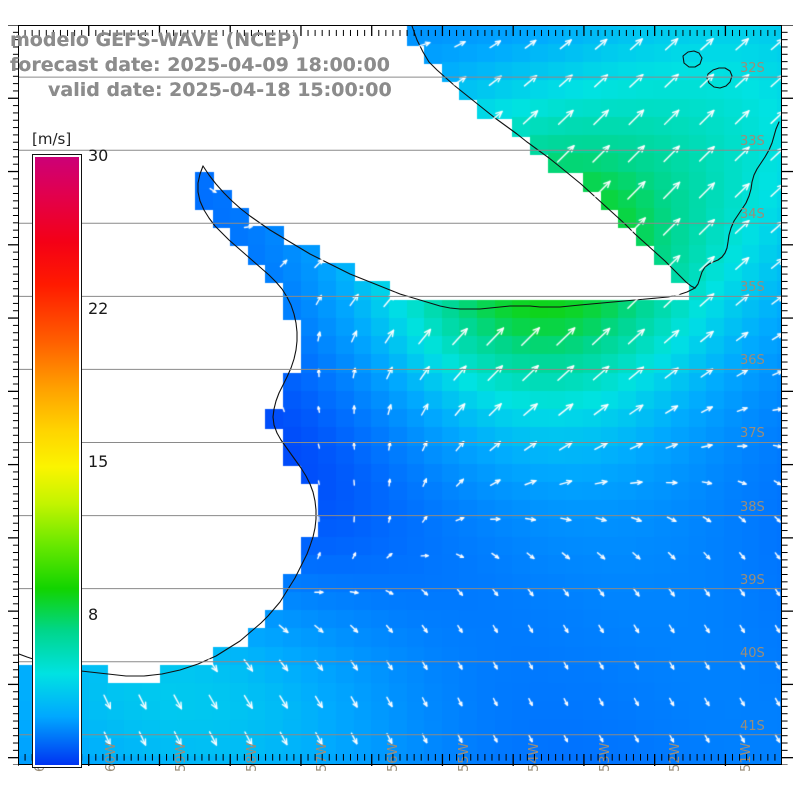 Image resolution: width=800 pixels, height=800 pixels. I want to click on title-valid-date: valid date: 2025-04-18 15:00:00, so click(220, 90).